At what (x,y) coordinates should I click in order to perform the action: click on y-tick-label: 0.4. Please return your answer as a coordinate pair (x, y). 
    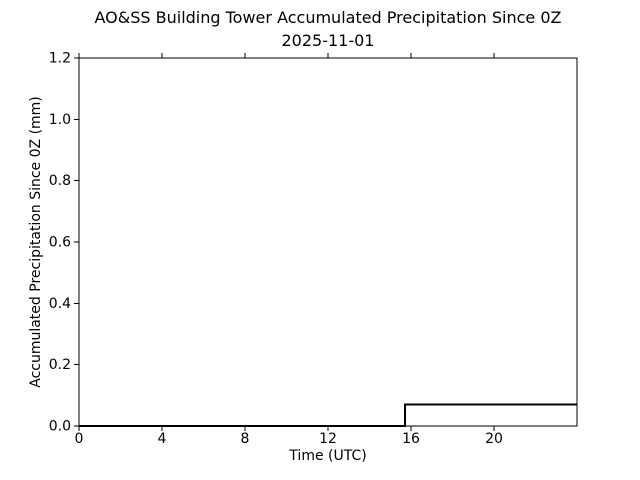
    Looking at the image, I should click on (60, 304).